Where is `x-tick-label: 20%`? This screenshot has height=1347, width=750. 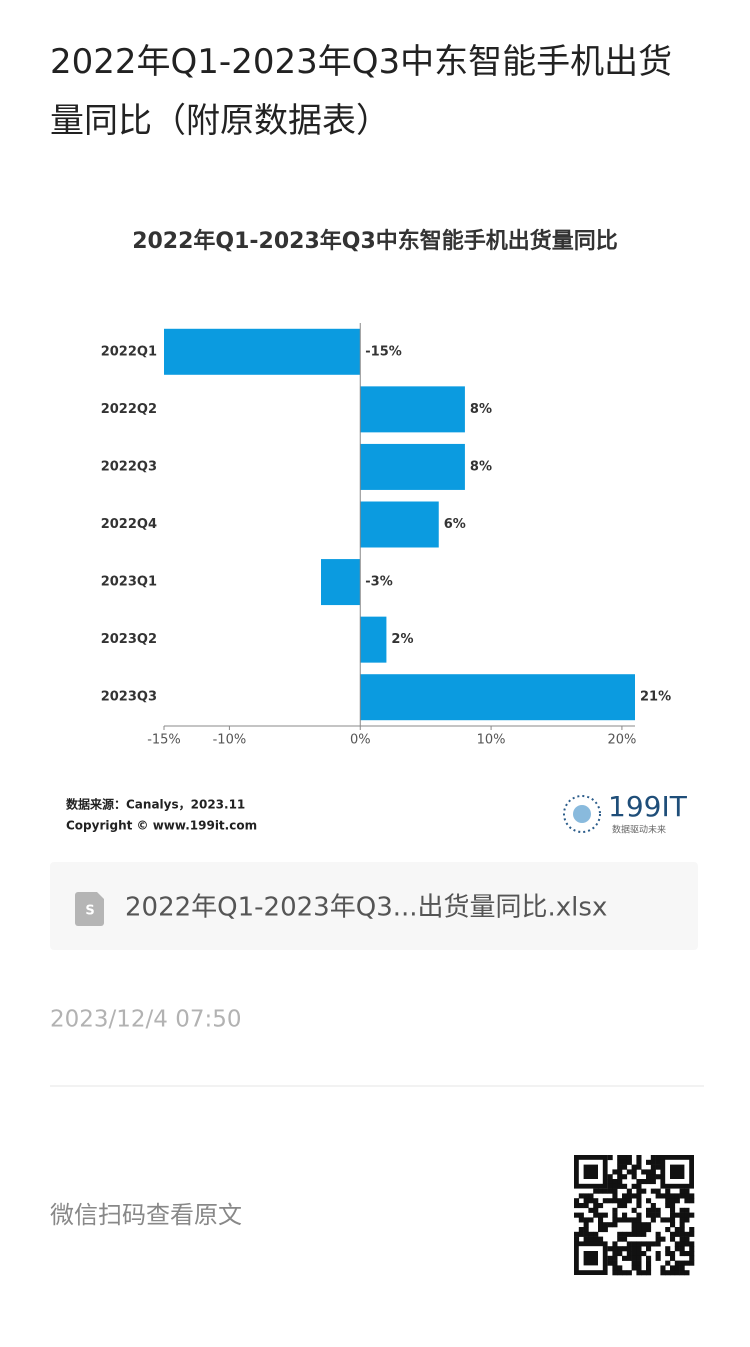
x-tick-label: 20% is located at coordinates (621, 740).